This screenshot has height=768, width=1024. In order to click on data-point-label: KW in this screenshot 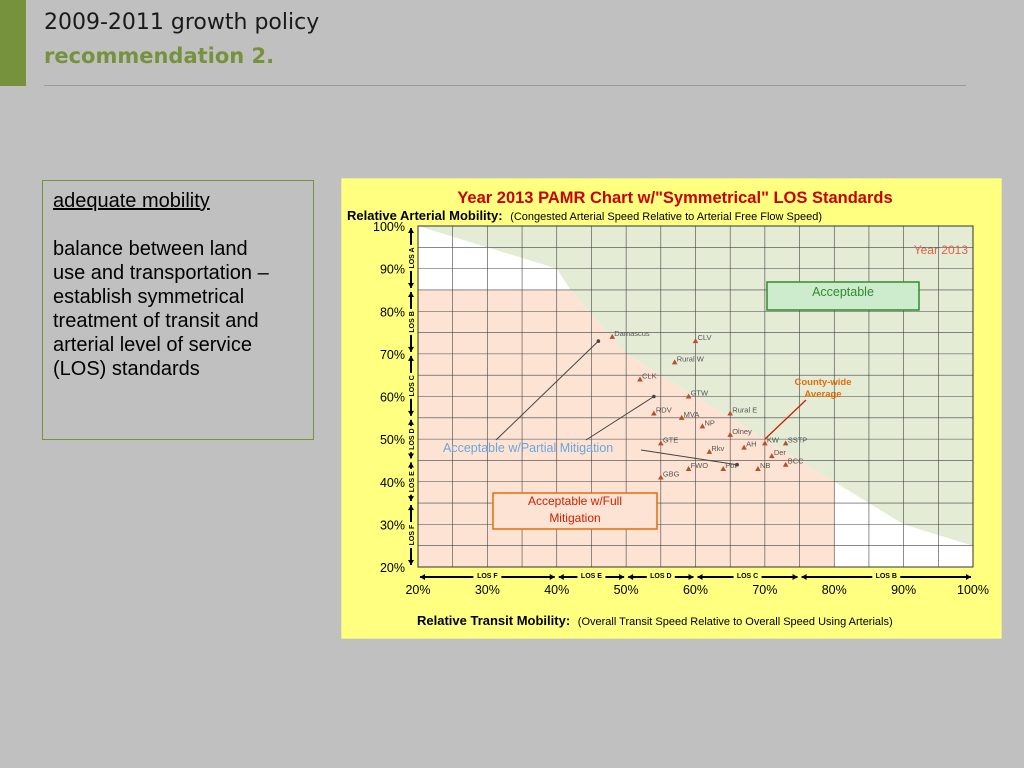, I will do `click(773, 439)`.